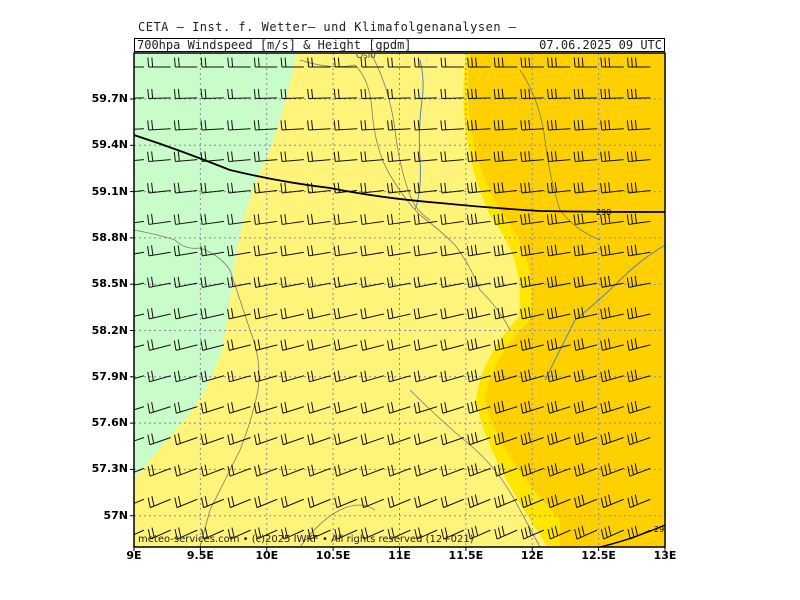 The width and height of the screenshot is (800, 600). What do you see at coordinates (109, 98) in the screenshot?
I see `lat-label: 59.7N` at bounding box center [109, 98].